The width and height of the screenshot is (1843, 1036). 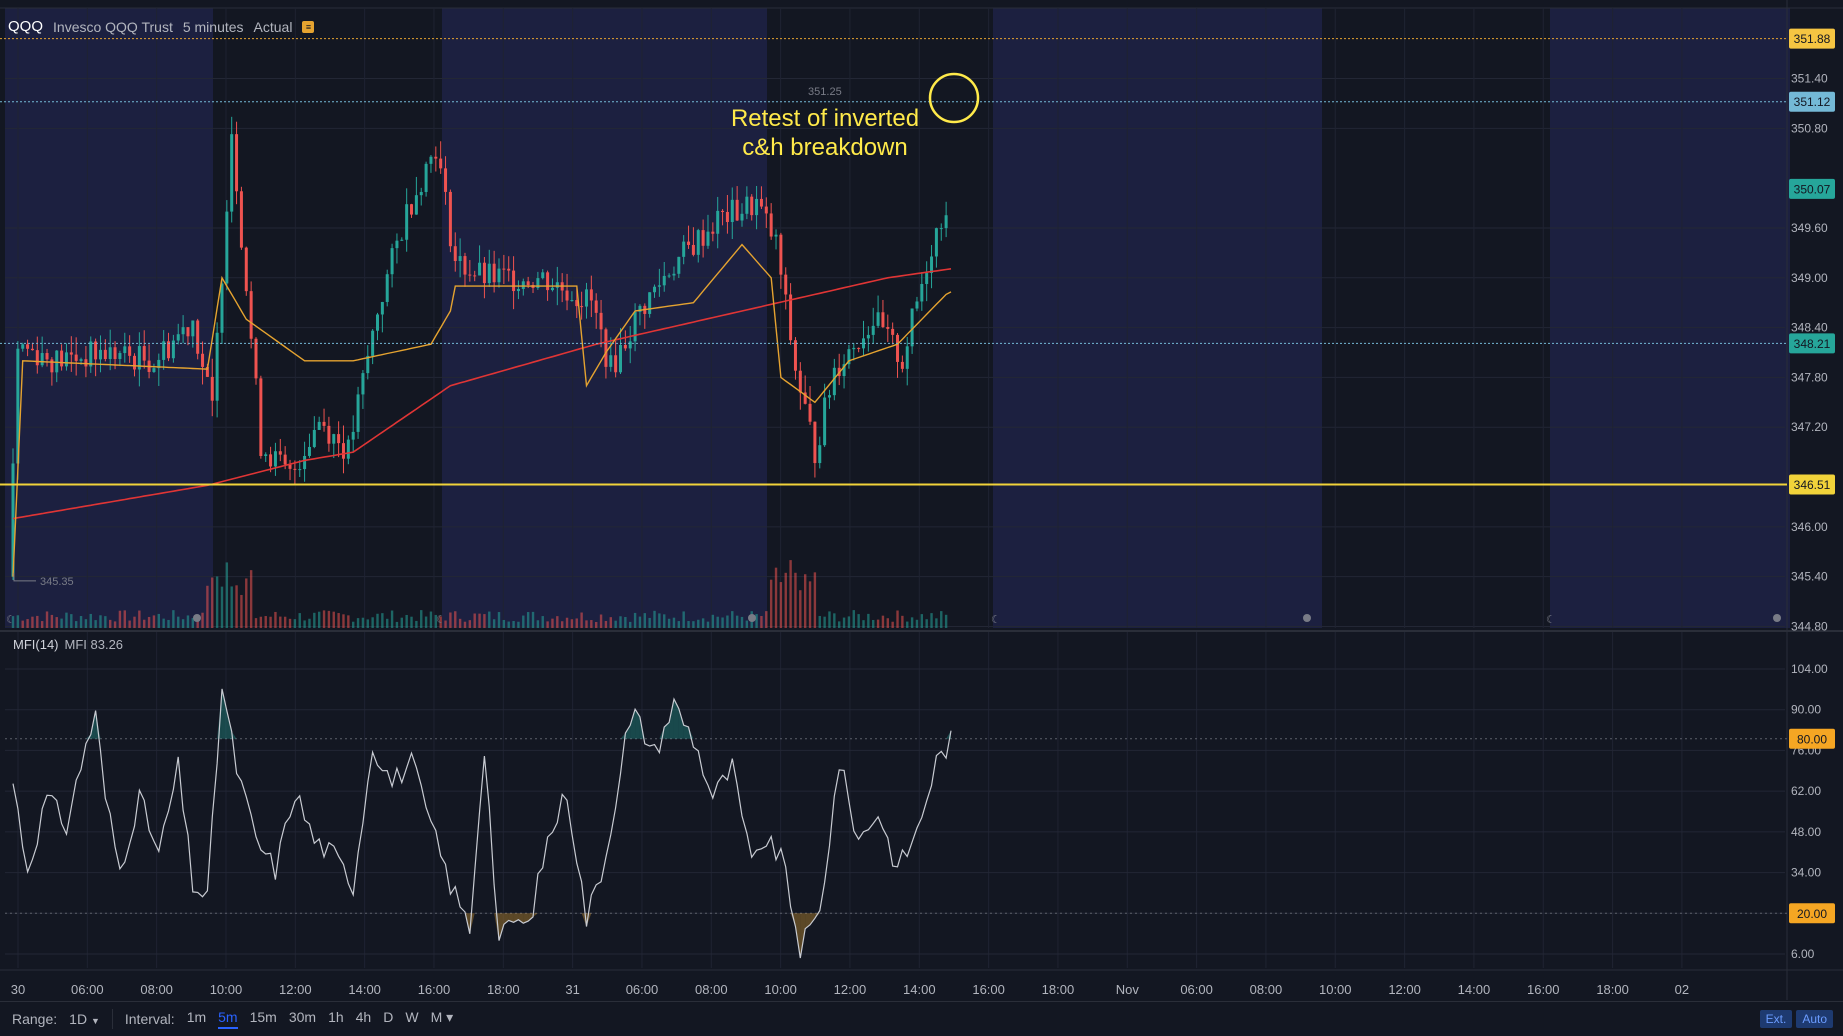 What do you see at coordinates (1814, 1019) in the screenshot?
I see `auto-button: Auto` at bounding box center [1814, 1019].